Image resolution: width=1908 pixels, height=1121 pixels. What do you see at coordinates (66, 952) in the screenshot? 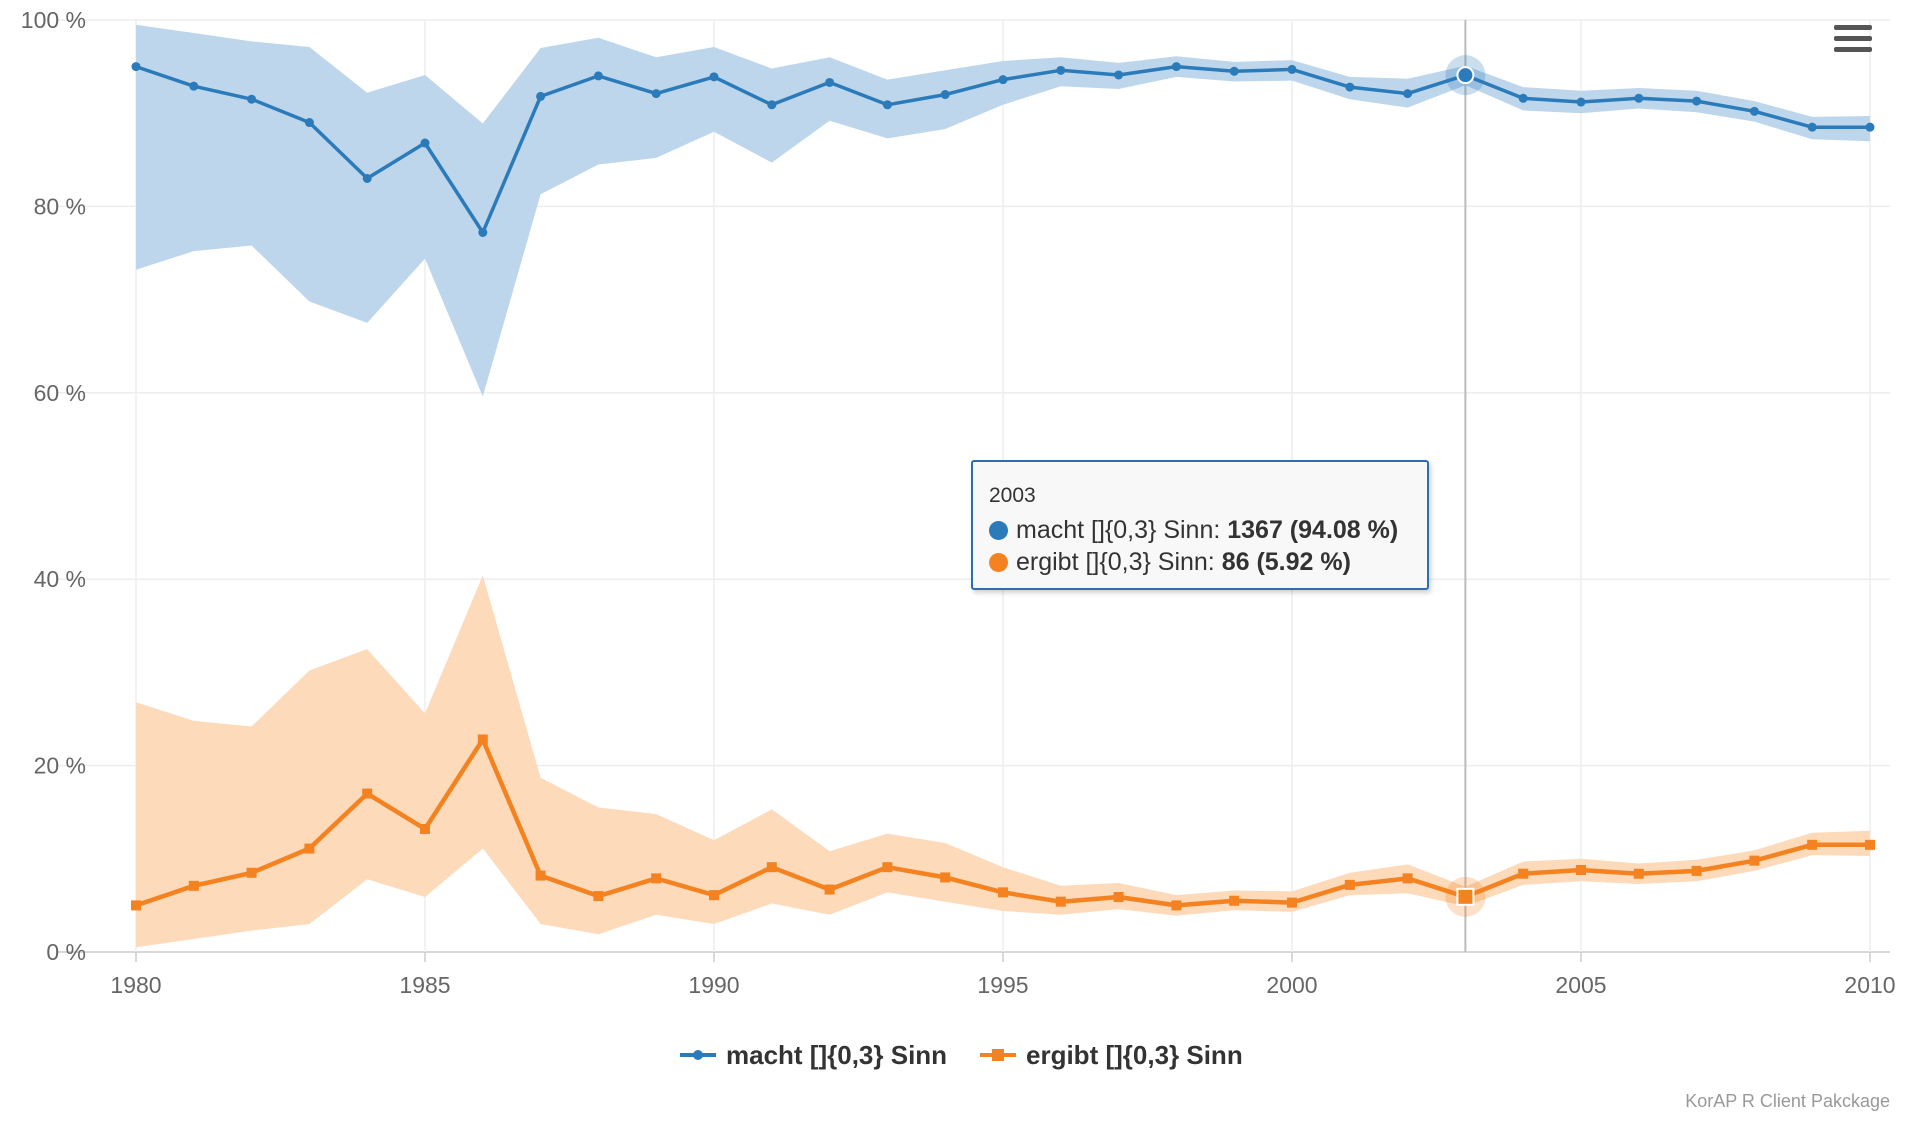
I see `y-tick-label: 0 %` at bounding box center [66, 952].